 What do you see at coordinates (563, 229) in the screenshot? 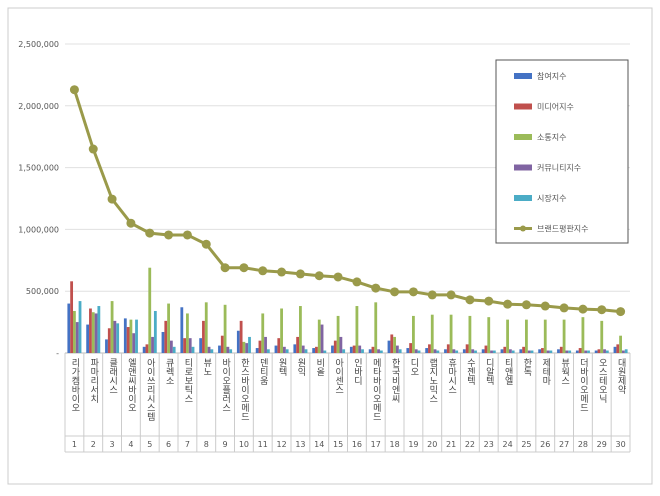
I see `legend-label: 브랜드평판지수` at bounding box center [563, 229].